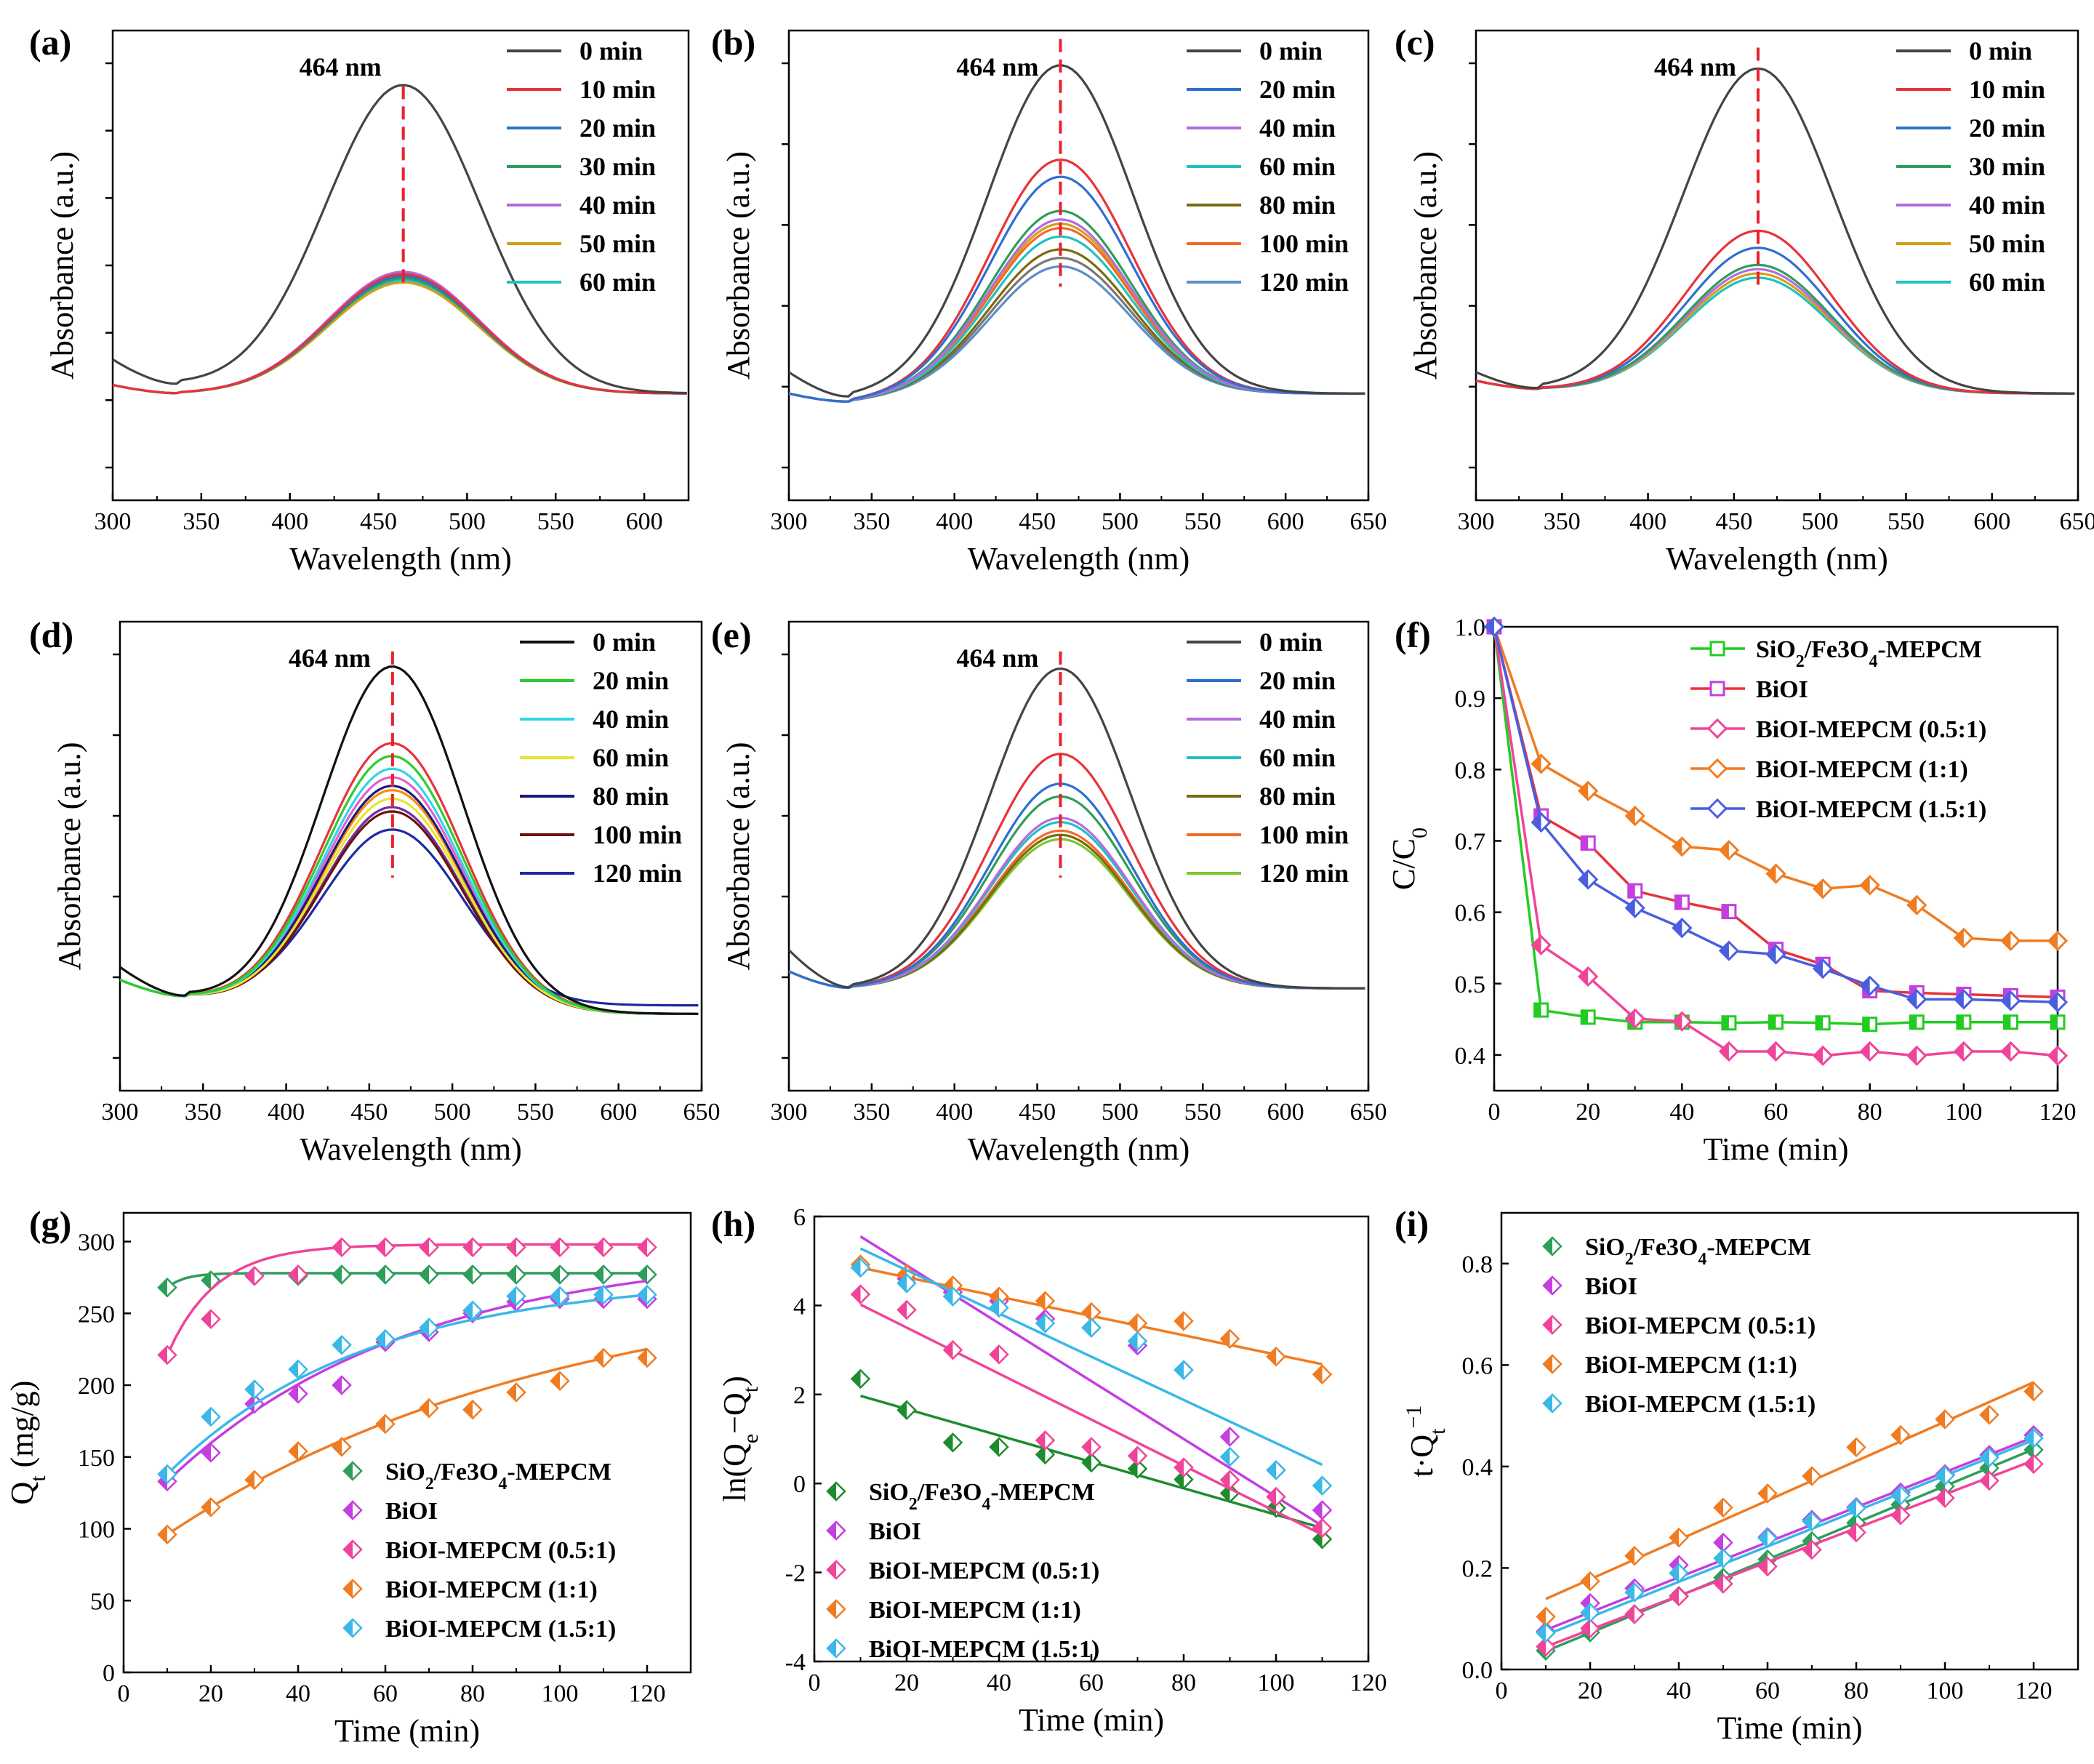 The image size is (2094, 1764). I want to click on panel-label: (i), so click(1412, 1223).